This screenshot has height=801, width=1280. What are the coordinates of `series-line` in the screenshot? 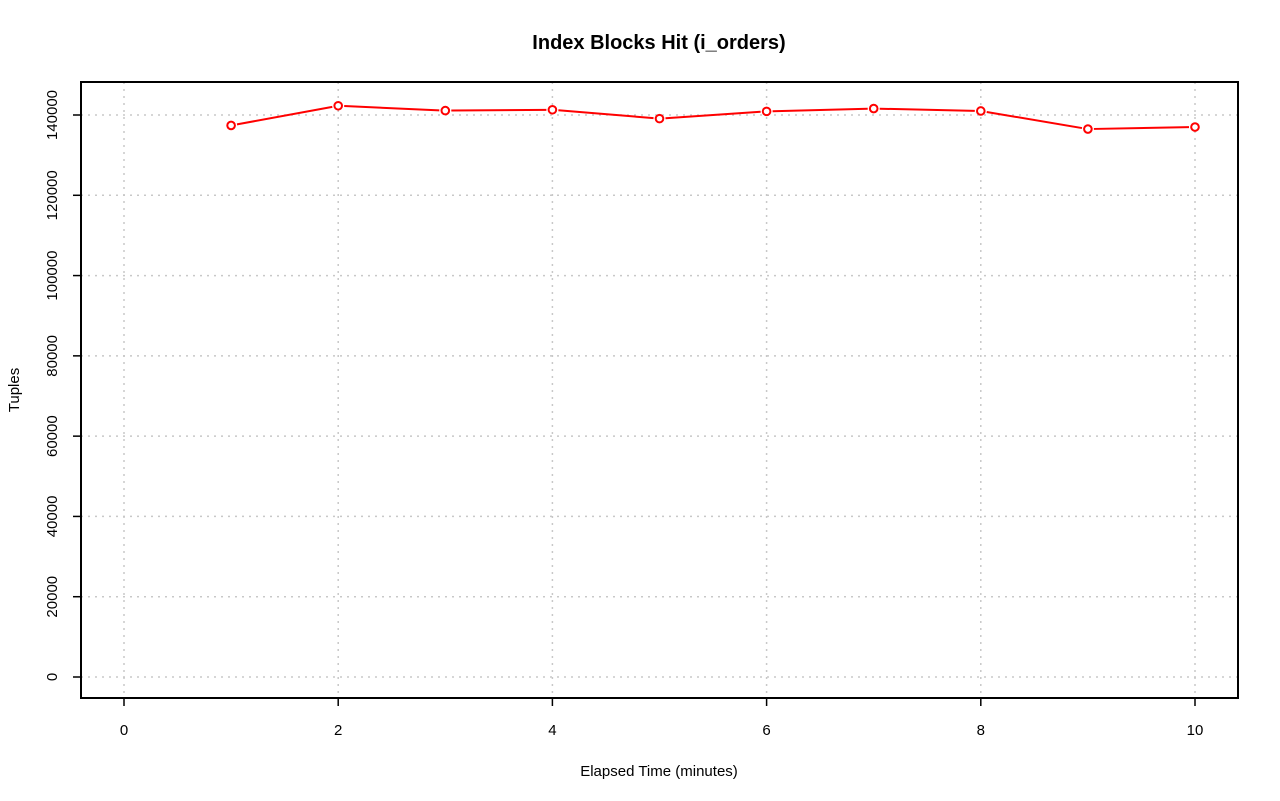 It's located at (713, 117).